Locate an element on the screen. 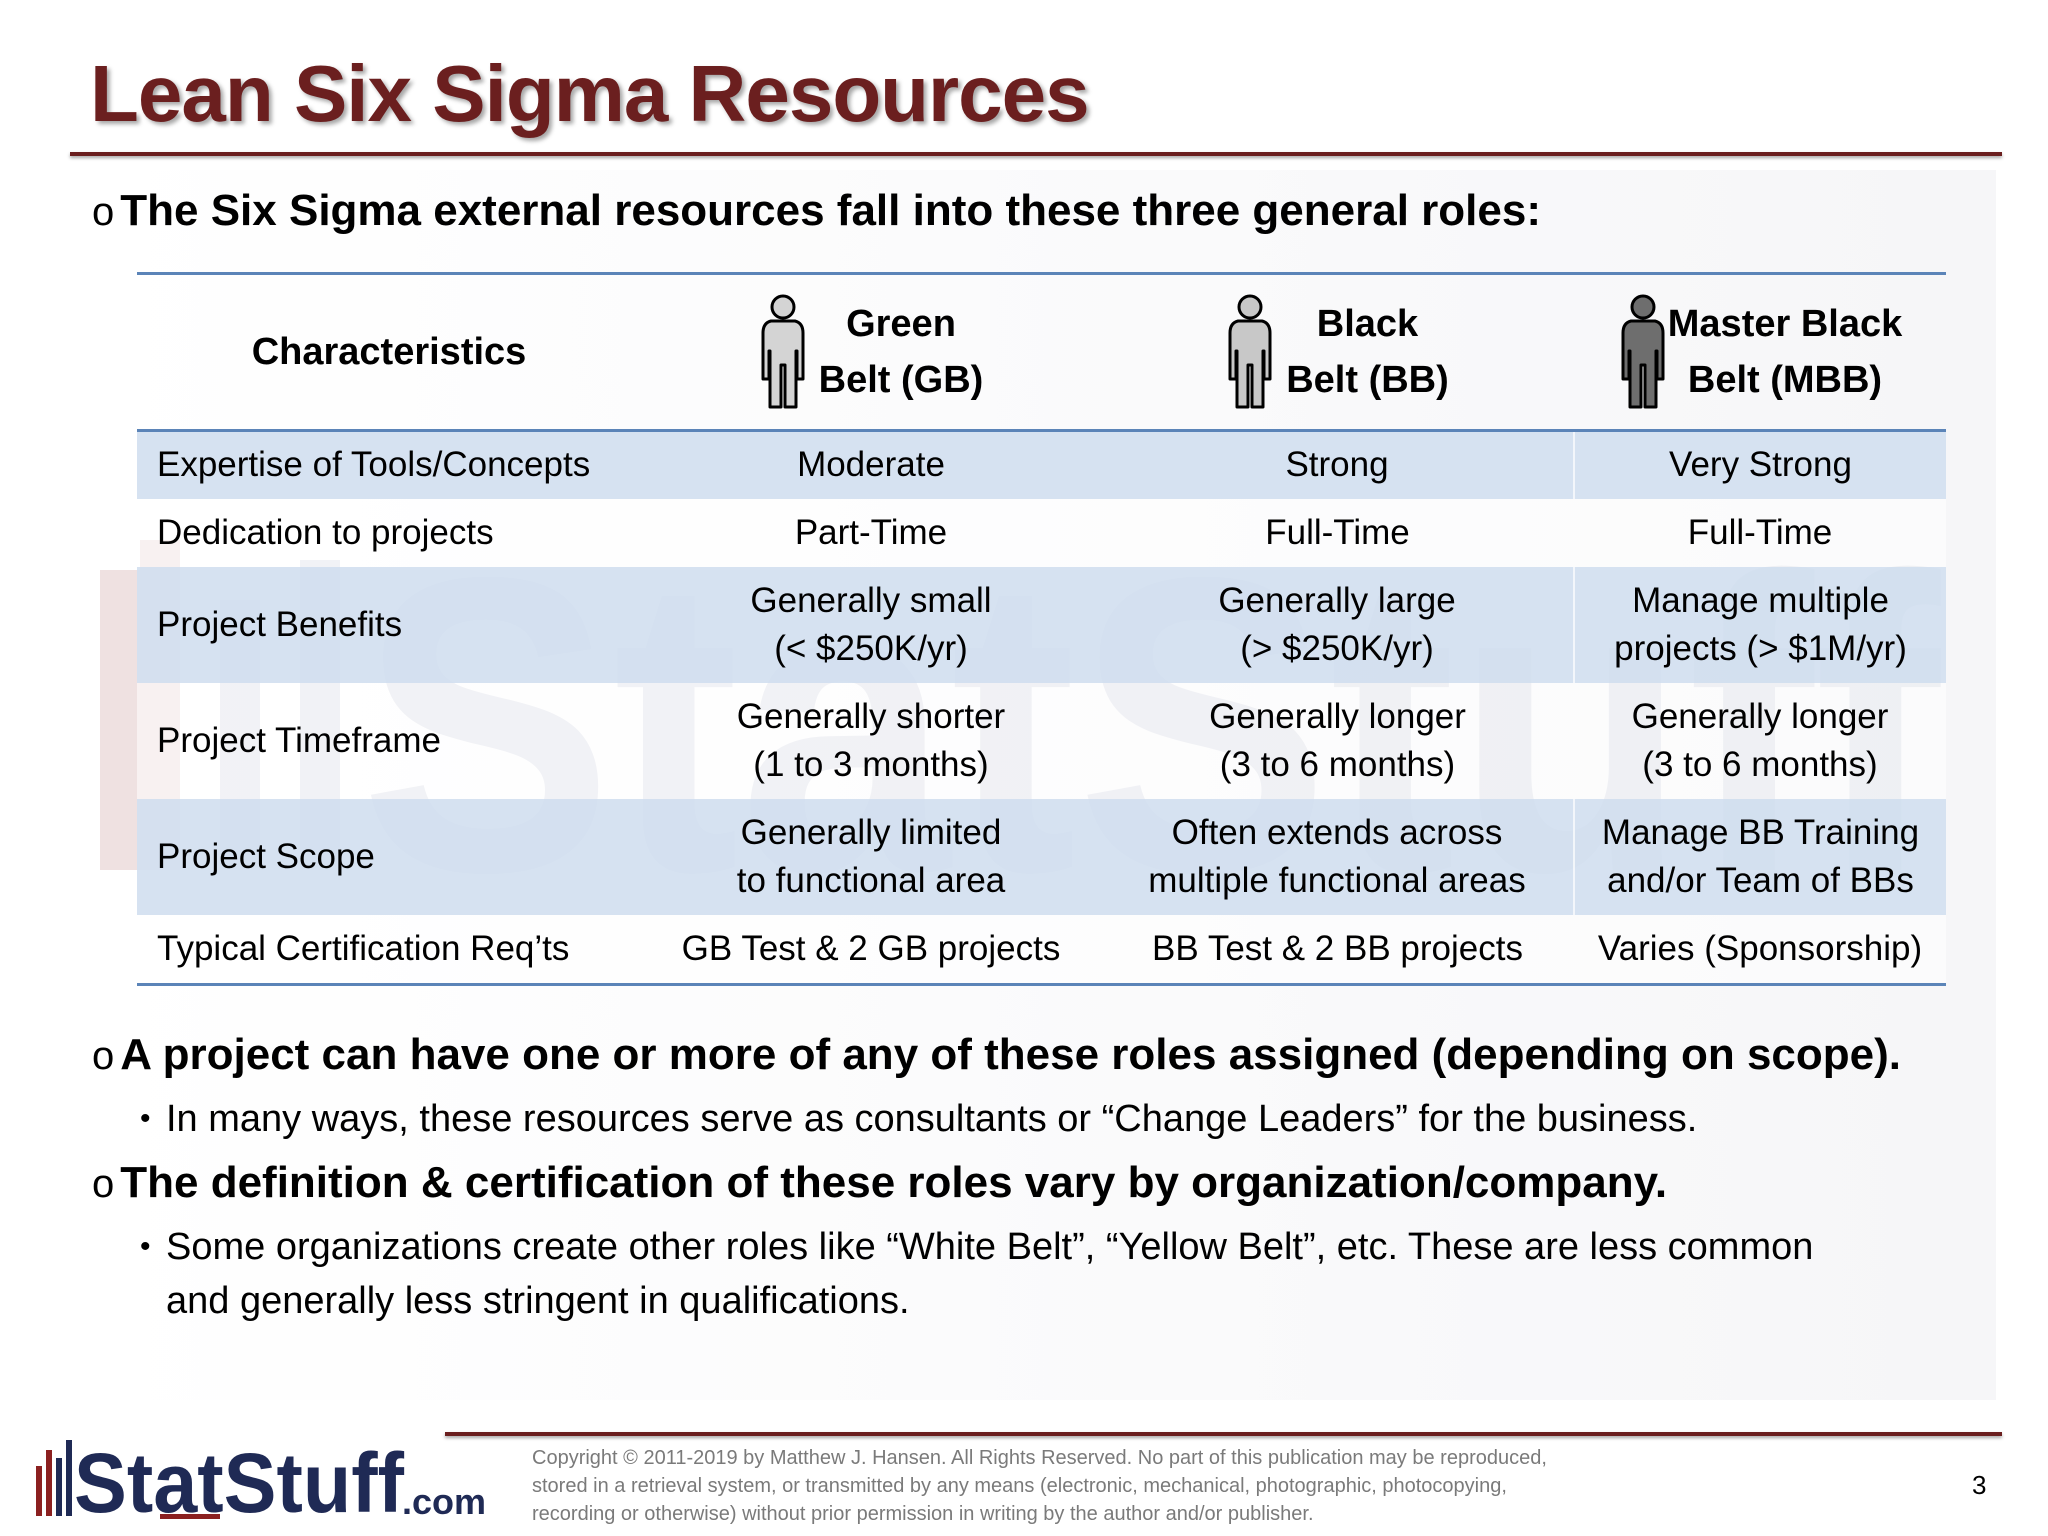  gb-cell: Generally small (< $250K/yr) is located at coordinates (871, 625).